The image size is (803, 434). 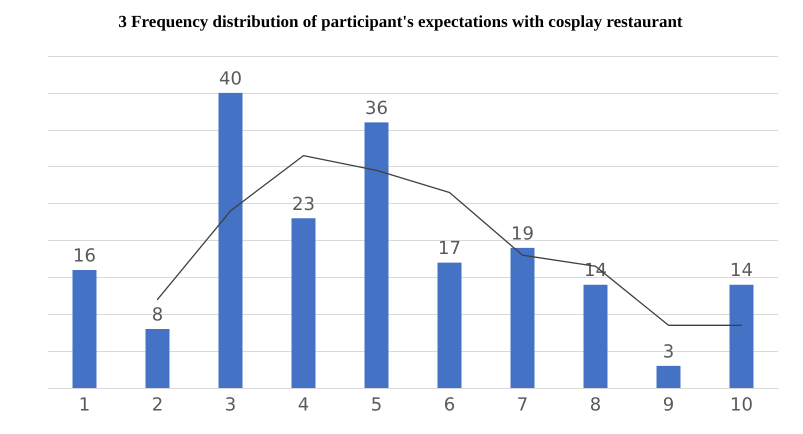 What do you see at coordinates (158, 405) in the screenshot?
I see `x-tick-label: 2` at bounding box center [158, 405].